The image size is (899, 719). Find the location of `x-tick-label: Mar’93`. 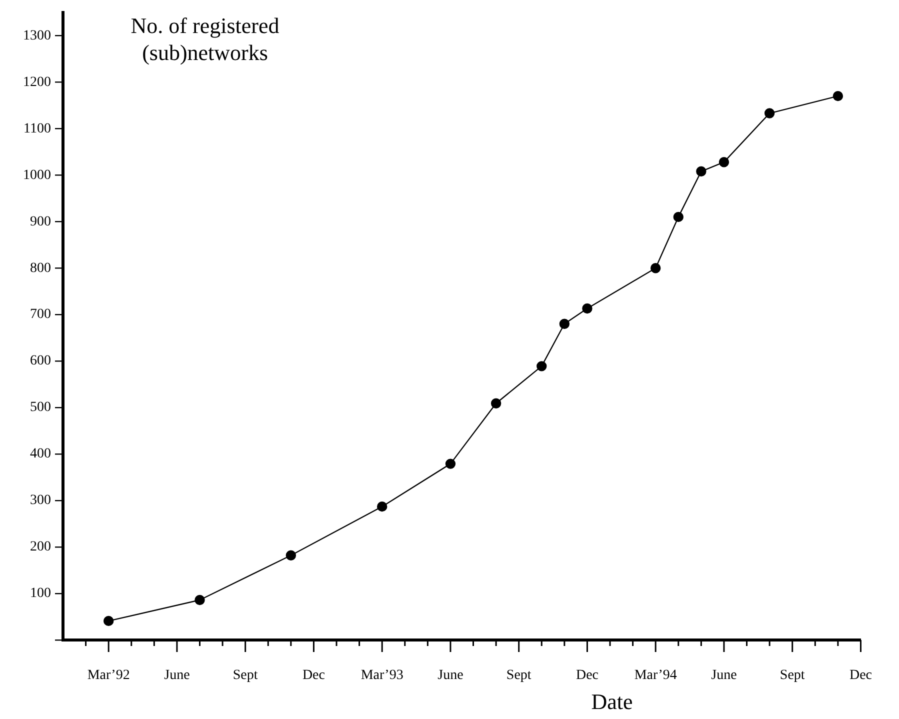

x-tick-label: Mar’93 is located at coordinates (382, 676).